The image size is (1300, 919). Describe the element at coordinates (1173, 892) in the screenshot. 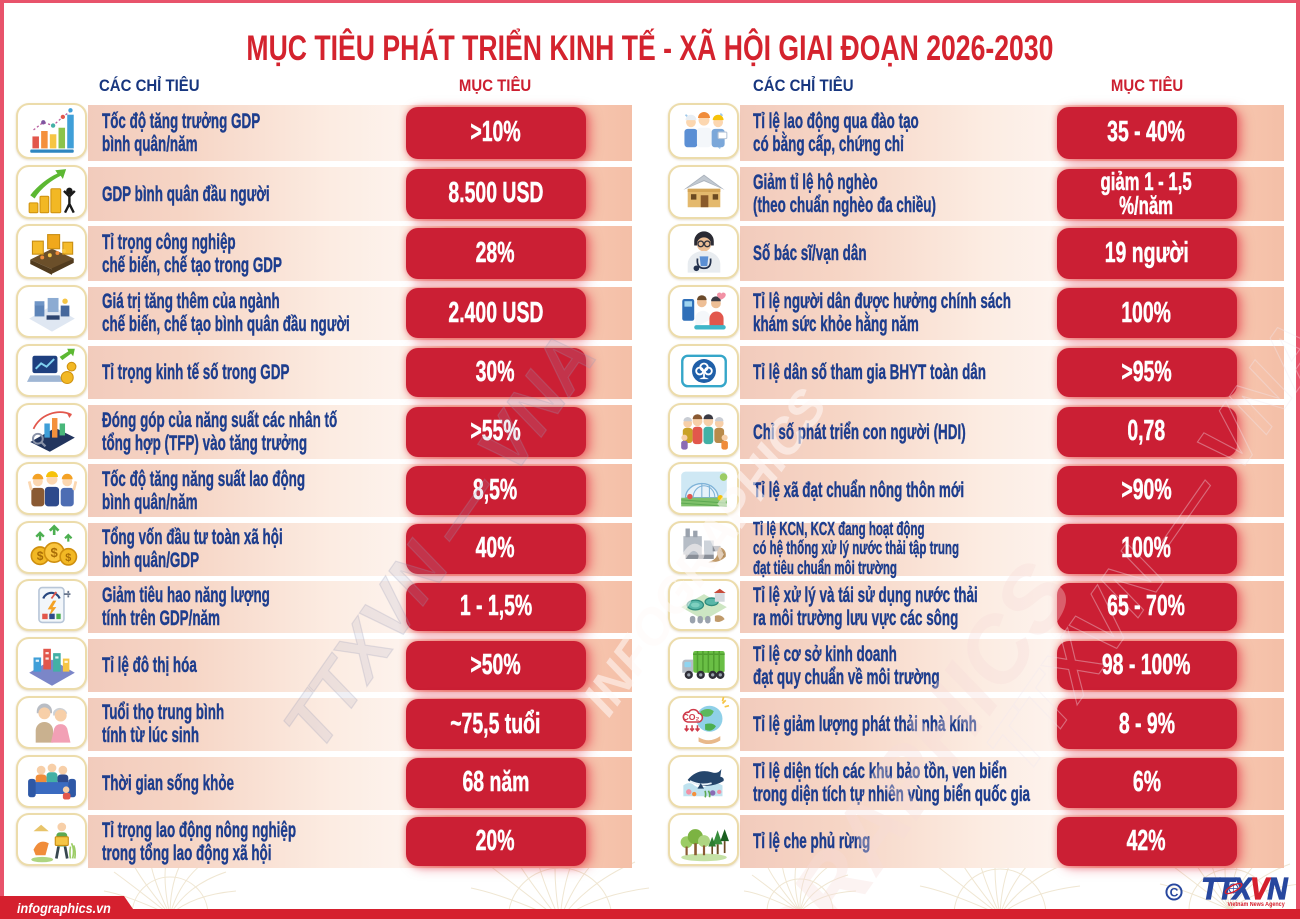

I see `svg-text: C` at that location.